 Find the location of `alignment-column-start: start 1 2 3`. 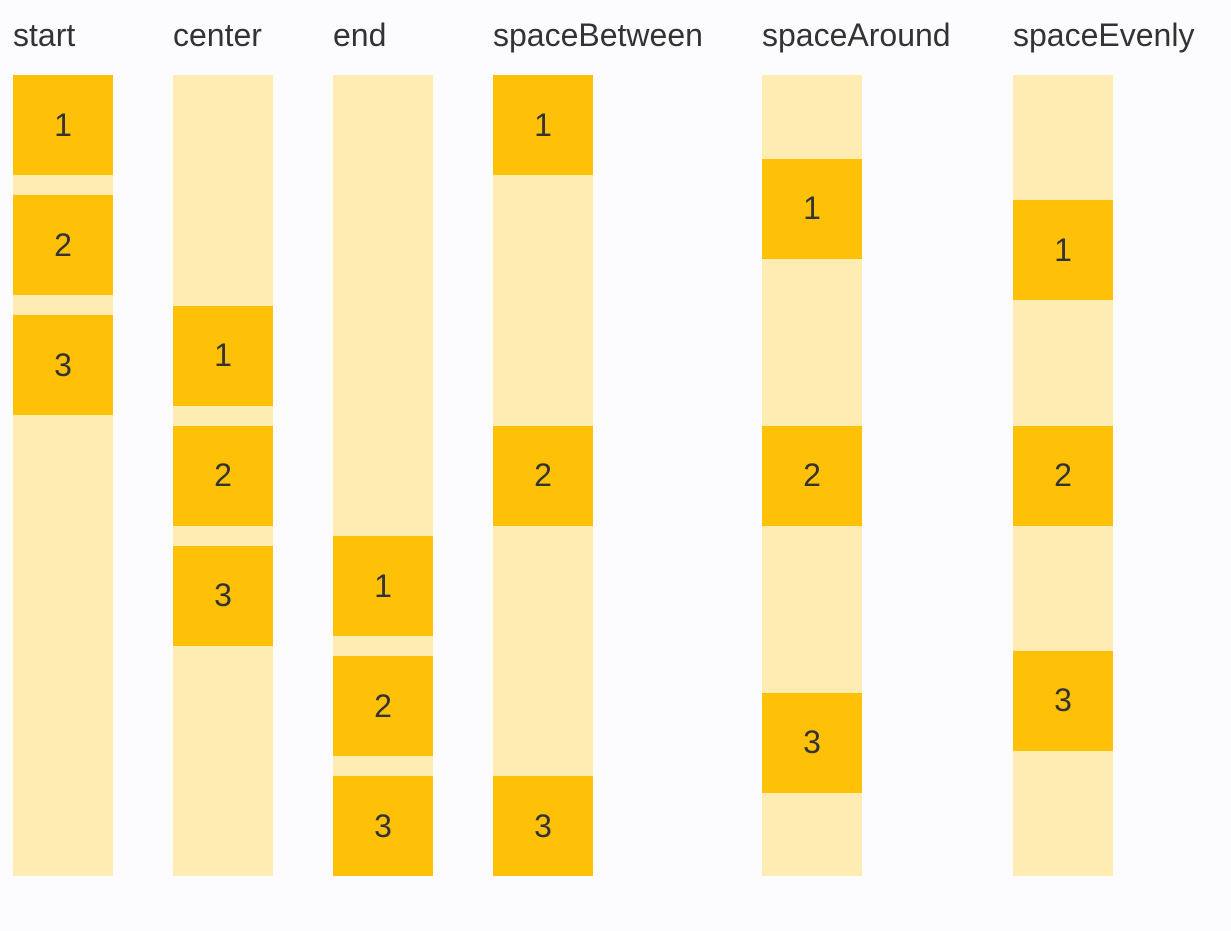

alignment-column-start: start 1 2 3 is located at coordinates (63, 447).